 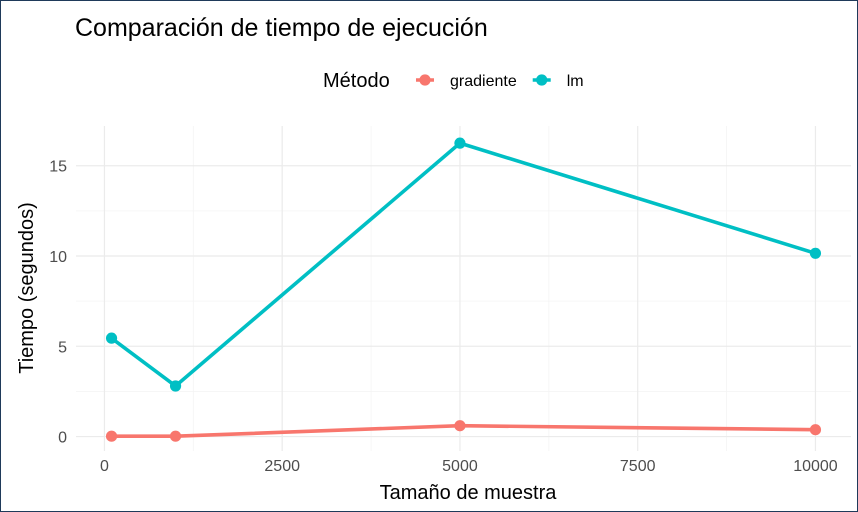 I want to click on x-tick-label: 2500, so click(x=282, y=466).